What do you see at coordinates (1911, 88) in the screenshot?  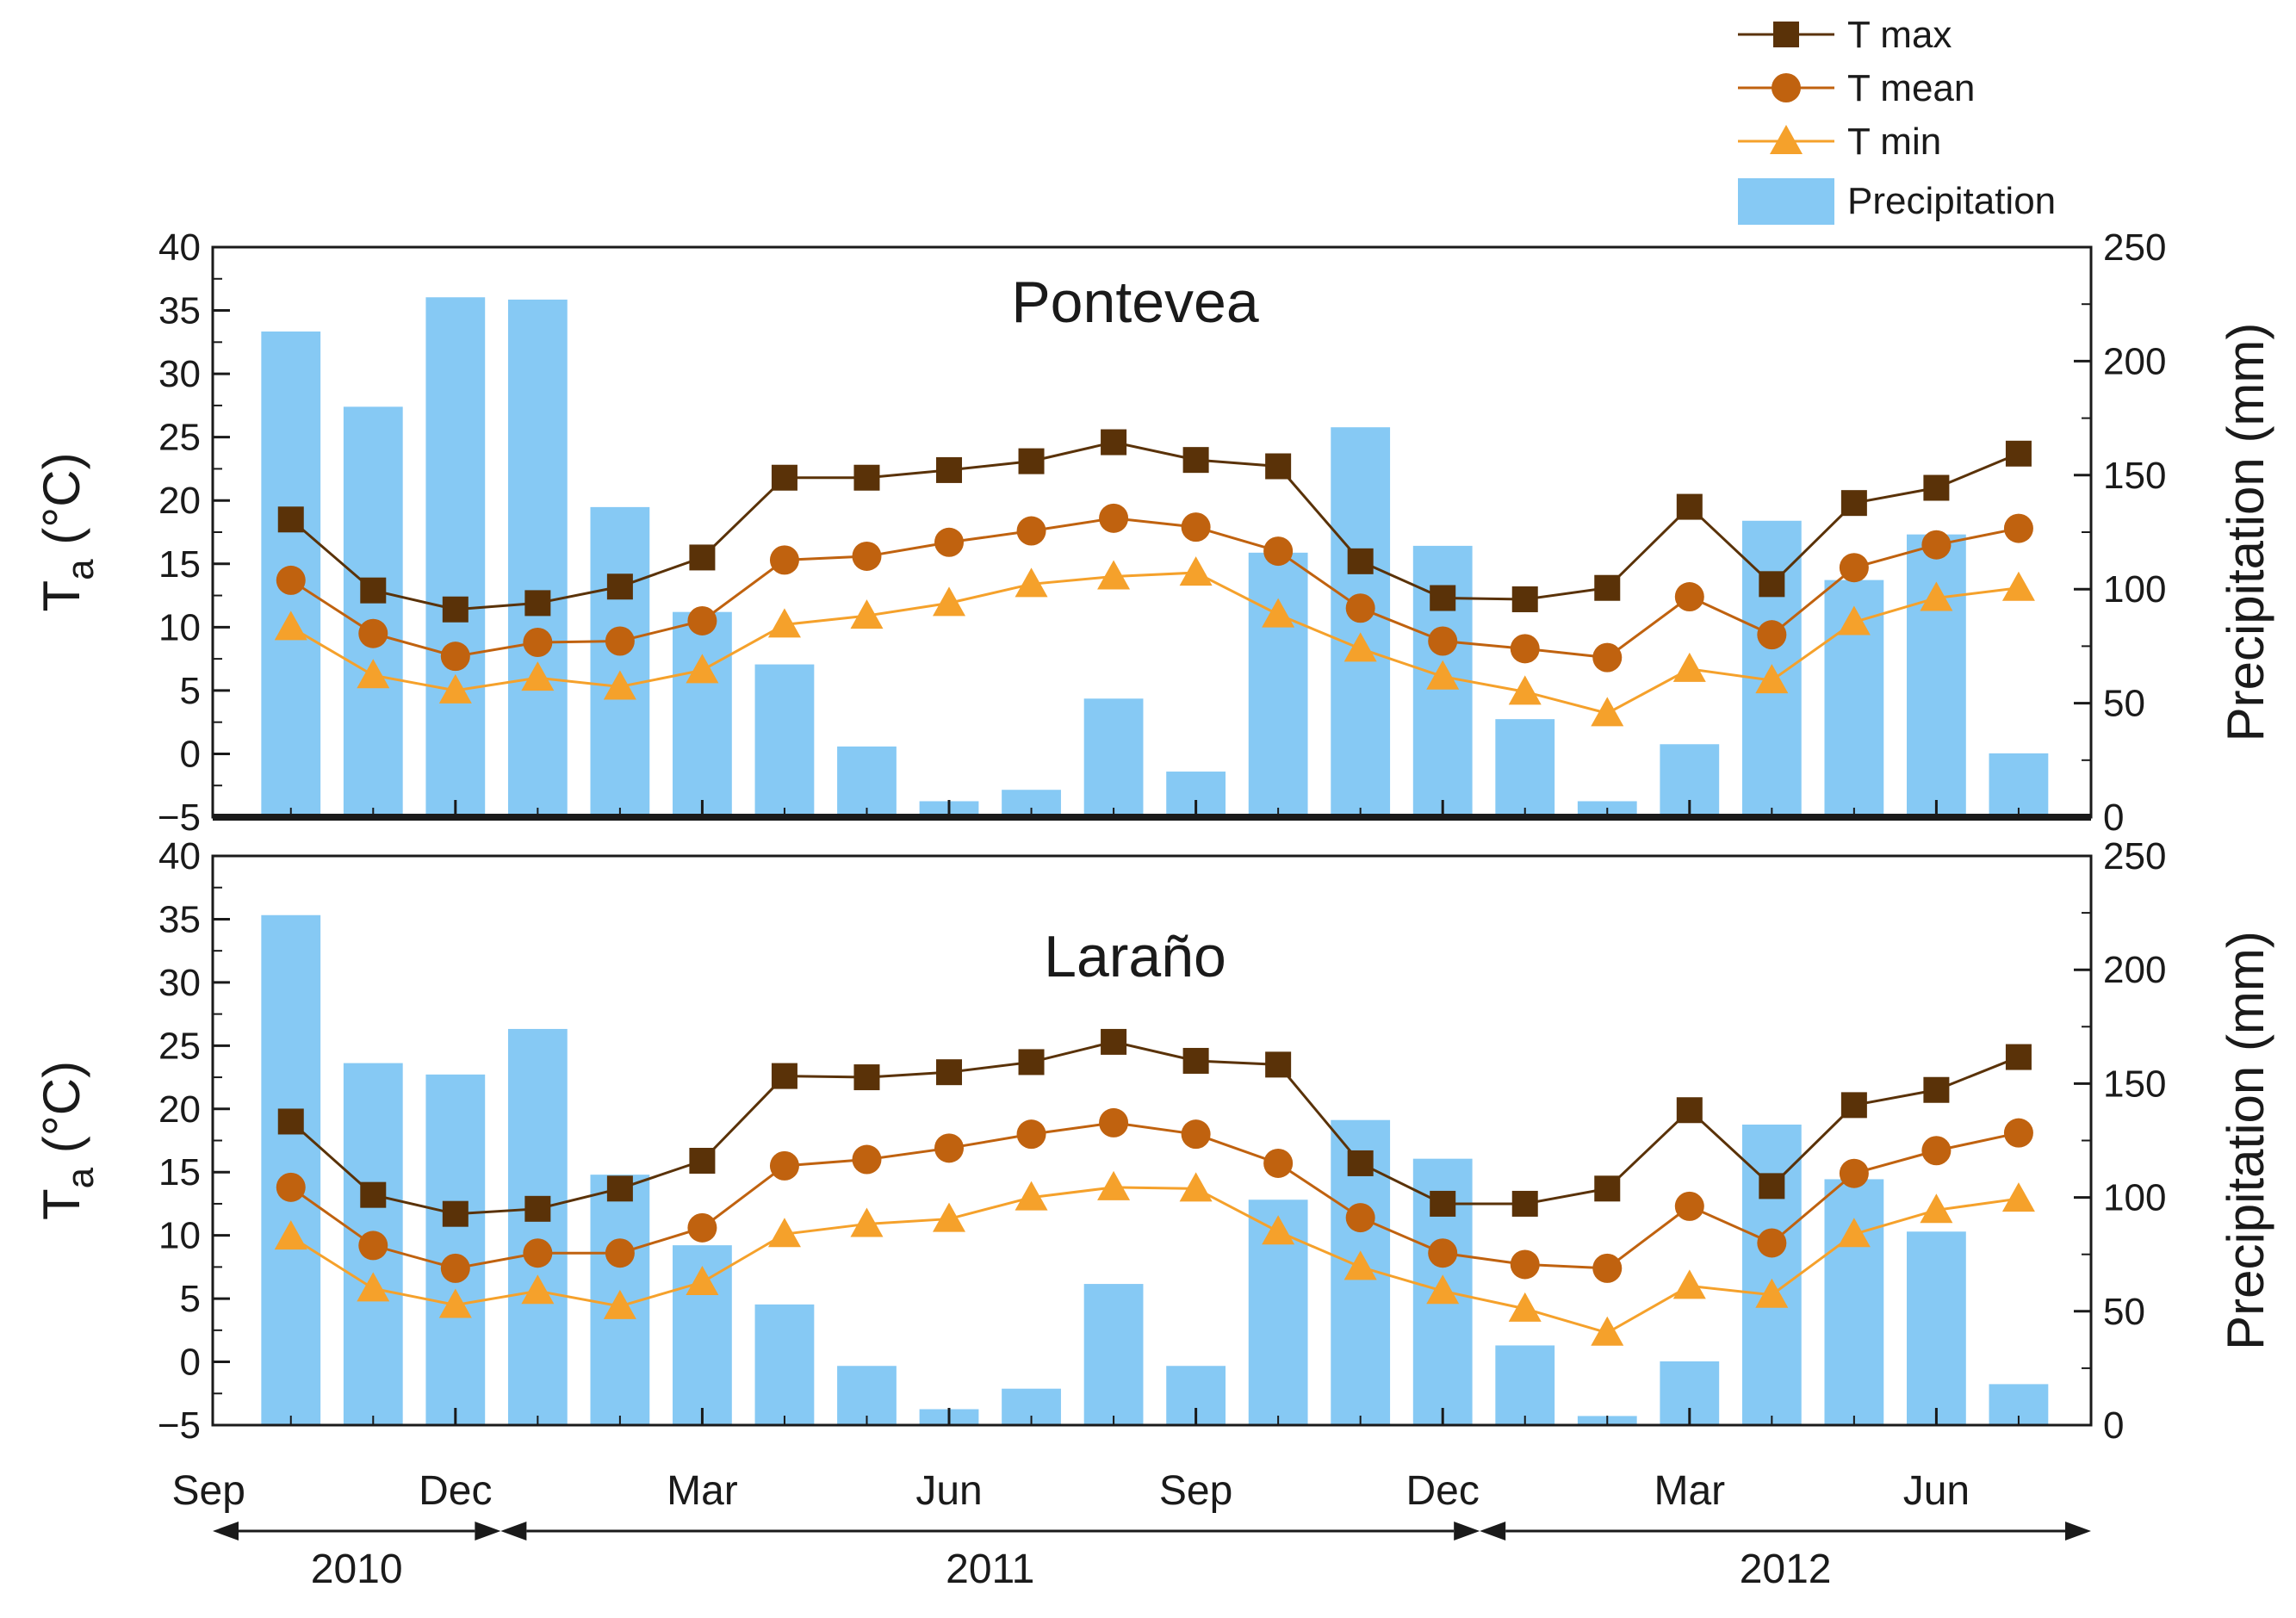 I see `legend-label: T mean` at bounding box center [1911, 88].